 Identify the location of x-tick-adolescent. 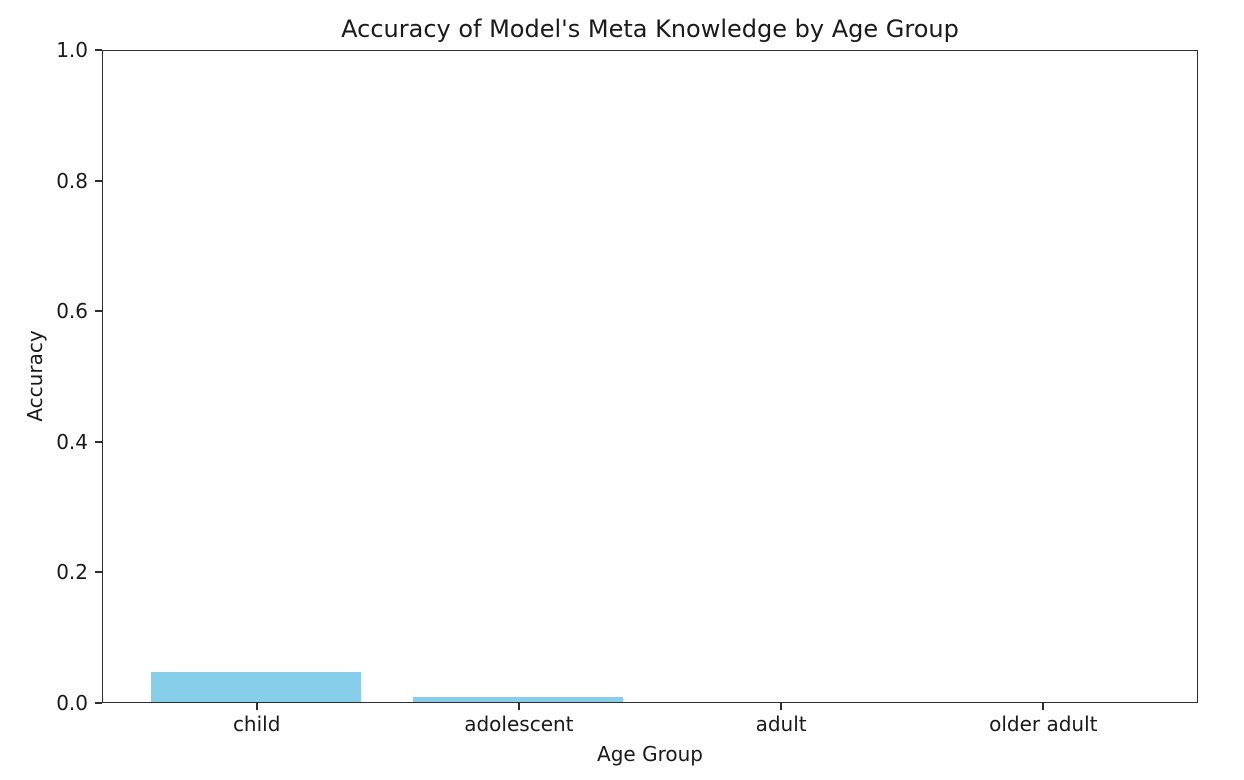
(518, 706).